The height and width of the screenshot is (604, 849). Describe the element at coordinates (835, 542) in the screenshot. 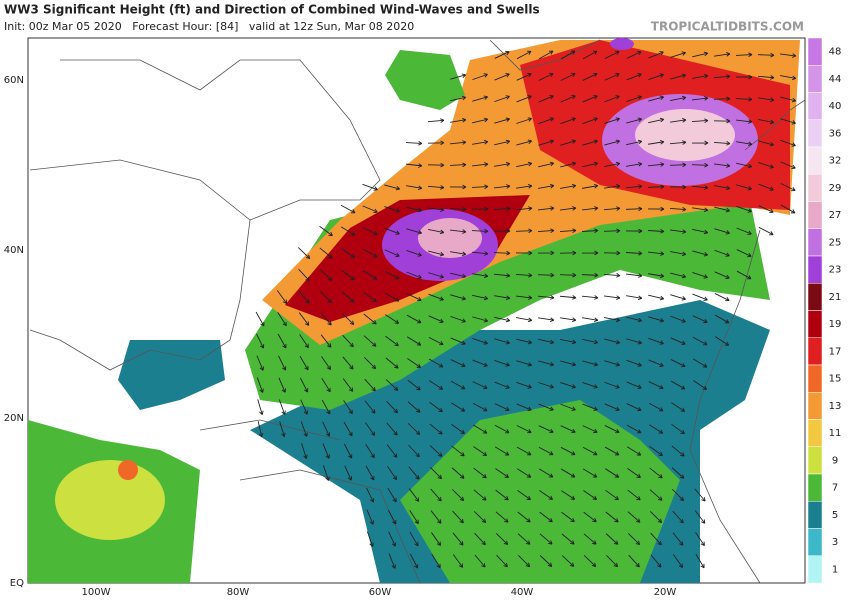

I see `colorbar-label: 3` at that location.